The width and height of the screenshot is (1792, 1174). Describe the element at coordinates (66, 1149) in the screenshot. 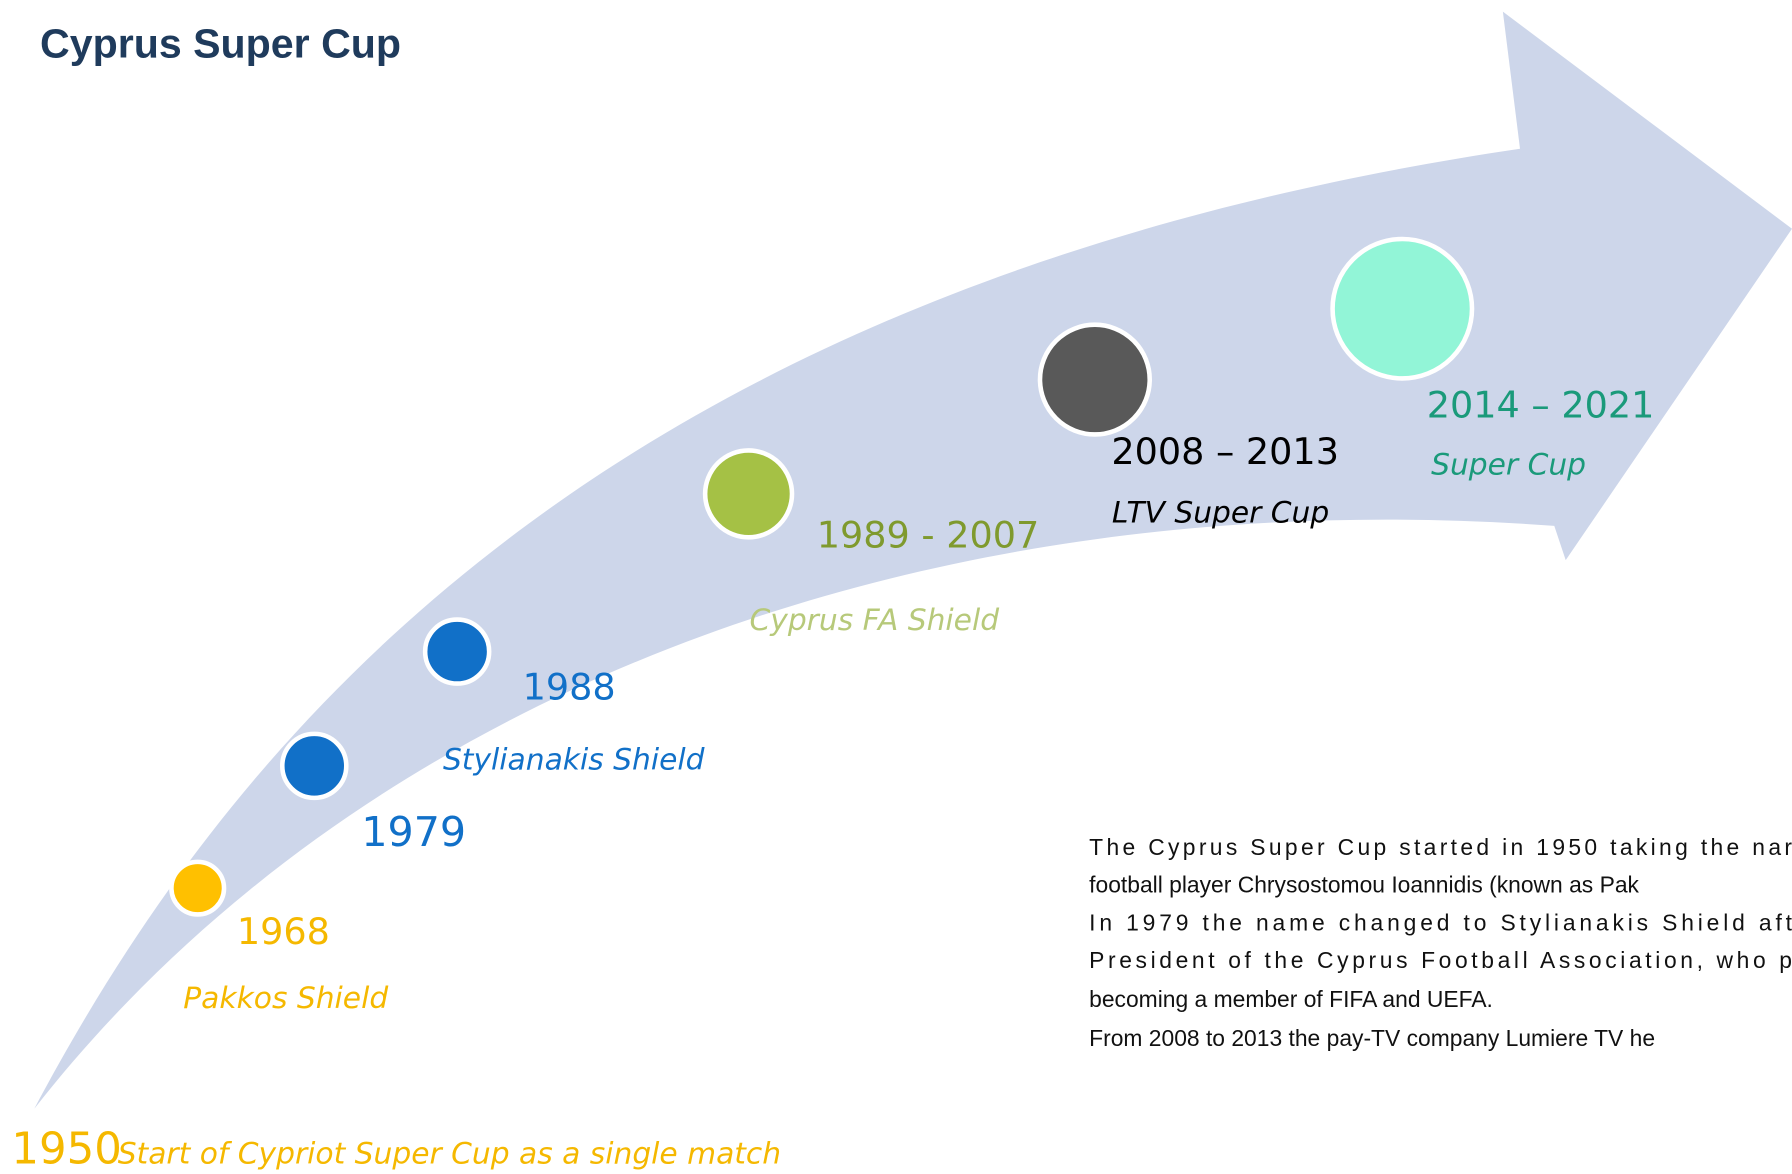

I see `year: 1950` at that location.